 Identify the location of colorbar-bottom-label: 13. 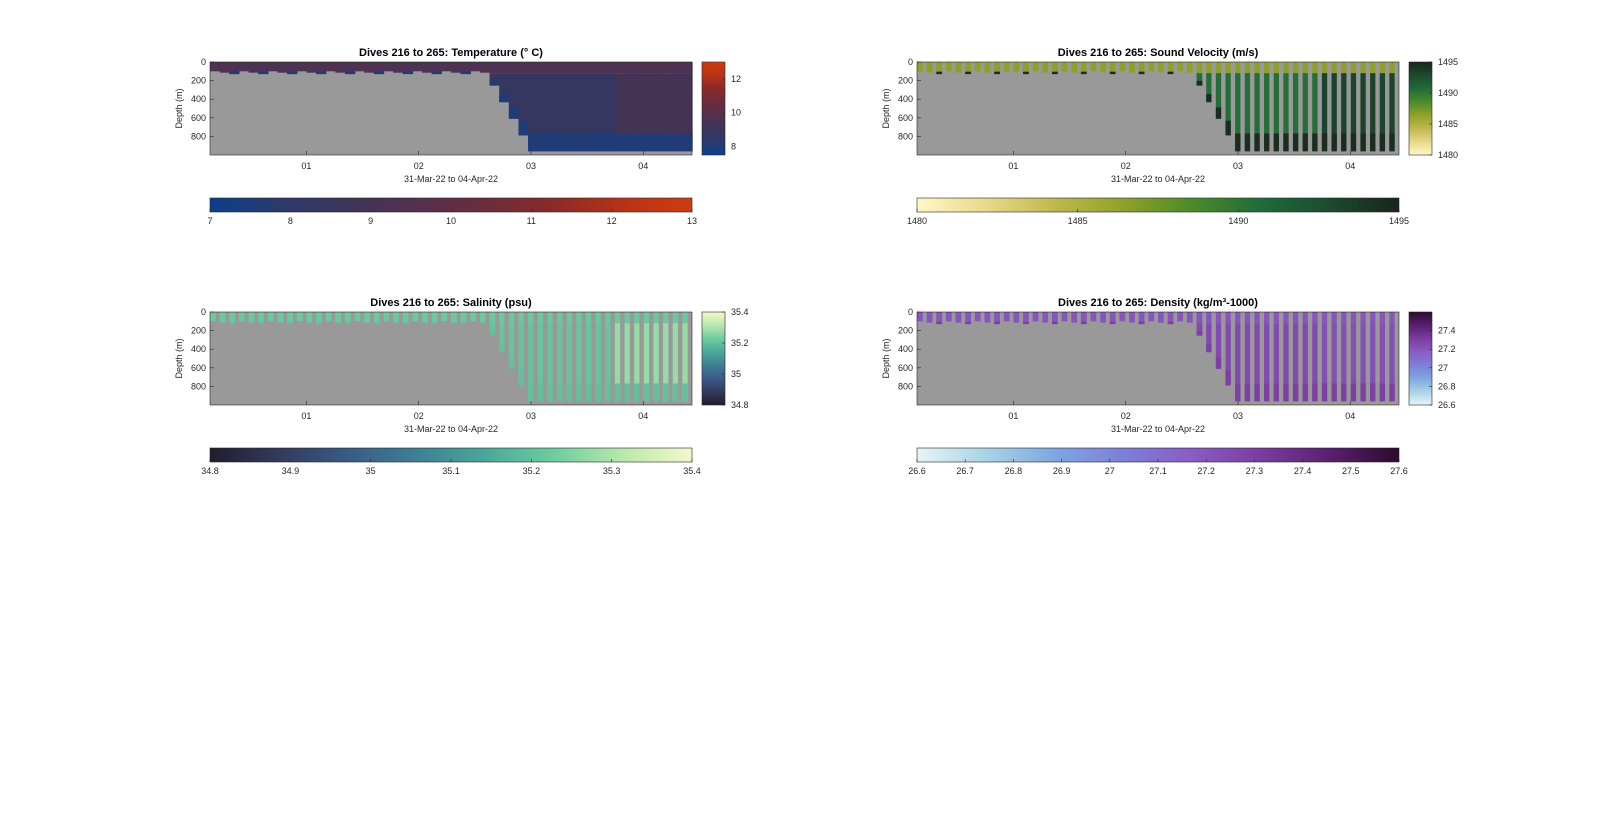
(692, 221).